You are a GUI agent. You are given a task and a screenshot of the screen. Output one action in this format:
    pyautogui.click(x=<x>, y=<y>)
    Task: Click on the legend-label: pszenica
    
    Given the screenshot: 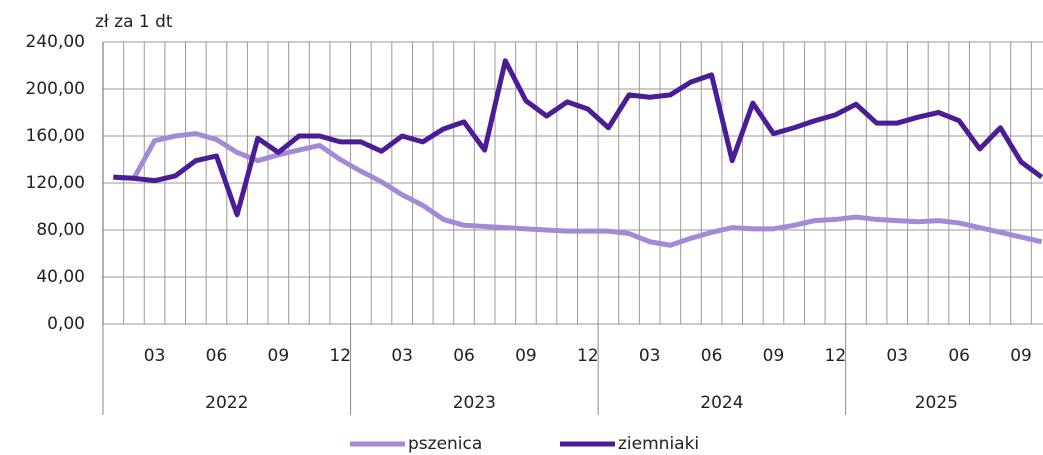 What is the action you would take?
    pyautogui.click(x=445, y=444)
    